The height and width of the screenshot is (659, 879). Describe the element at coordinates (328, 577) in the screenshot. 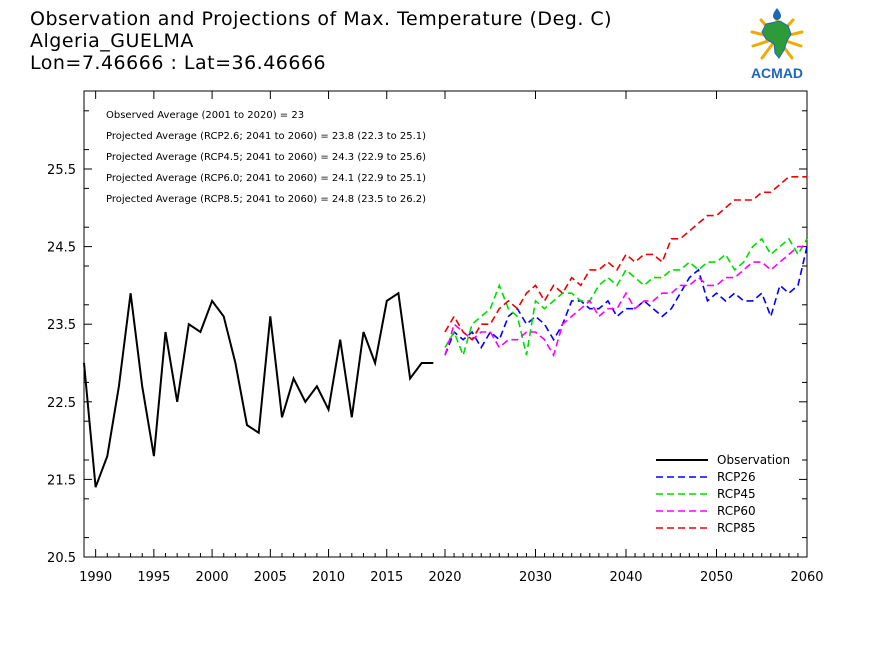

I see `x-tick-label: 2010` at that location.